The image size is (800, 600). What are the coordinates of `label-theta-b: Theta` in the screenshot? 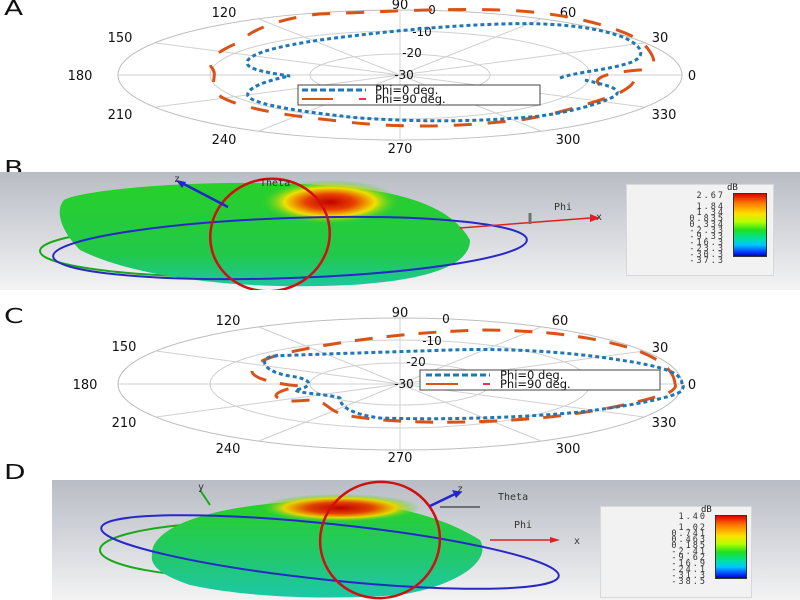 It's located at (275, 183).